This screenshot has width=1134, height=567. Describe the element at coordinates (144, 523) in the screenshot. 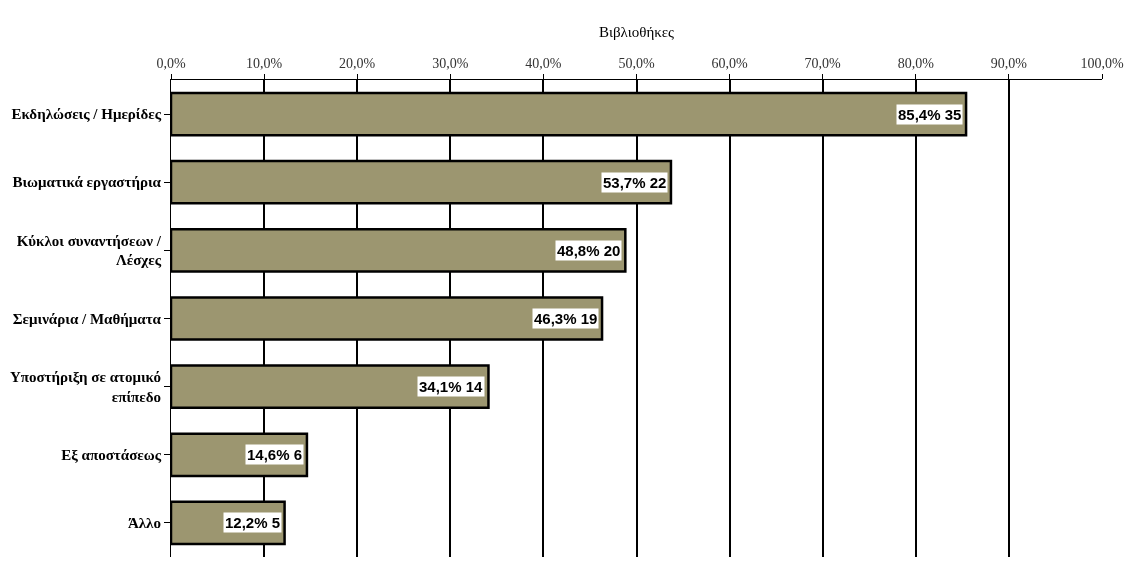

I see `y-tick-label: Άλλο` at that location.